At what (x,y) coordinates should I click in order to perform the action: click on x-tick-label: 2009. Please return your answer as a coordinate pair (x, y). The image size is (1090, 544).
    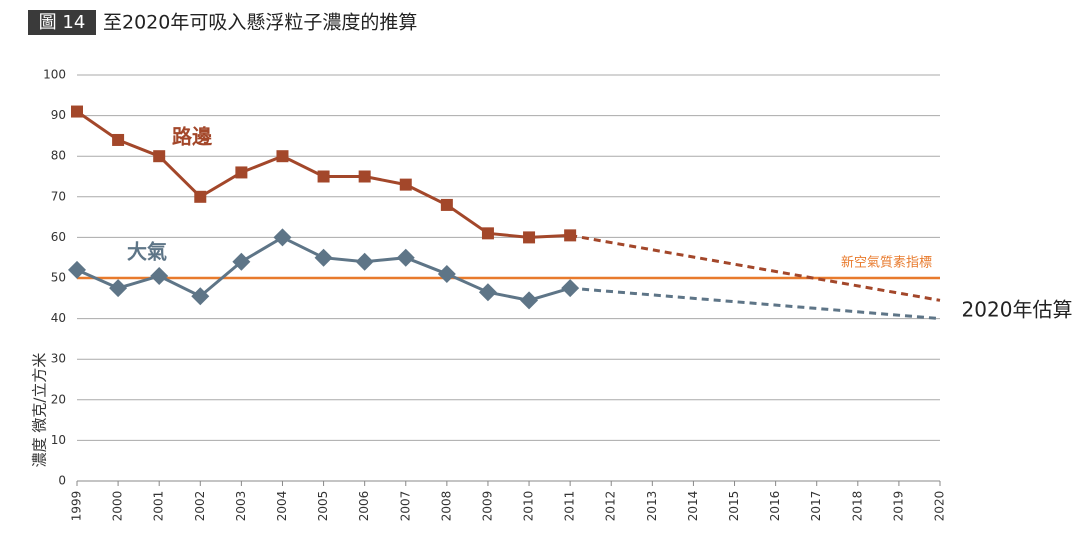
    Looking at the image, I should click on (487, 506).